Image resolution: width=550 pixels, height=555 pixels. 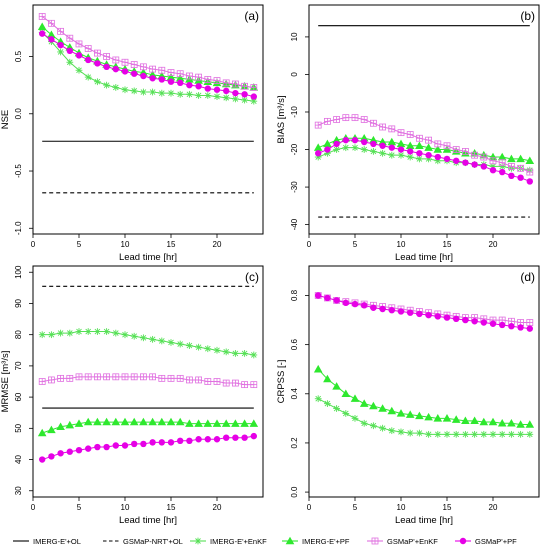 What do you see at coordinates (294, 345) in the screenshot?
I see `y-tick-label: 0.6` at bounding box center [294, 345].